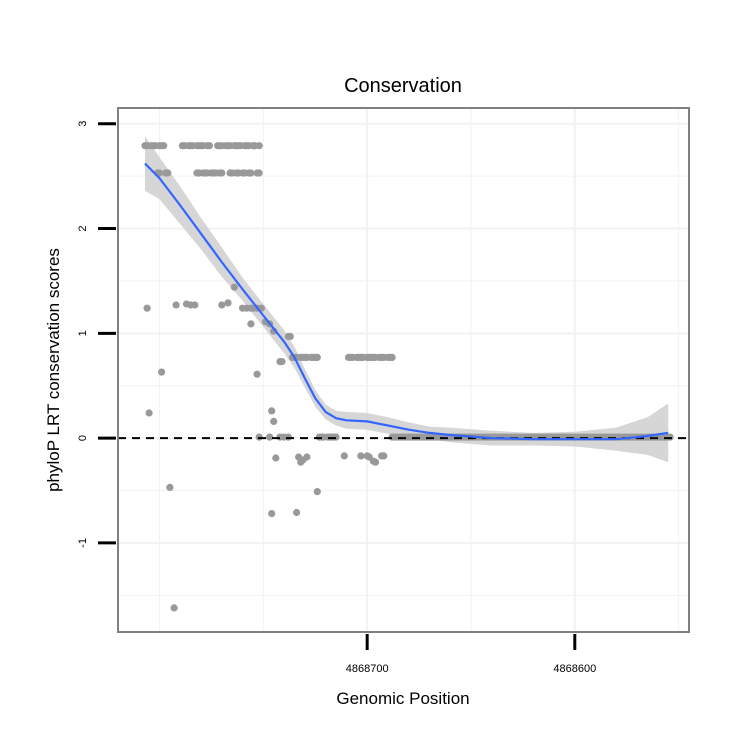  I want to click on y-axis: -1 0 1 2 3, so click(96, 334).